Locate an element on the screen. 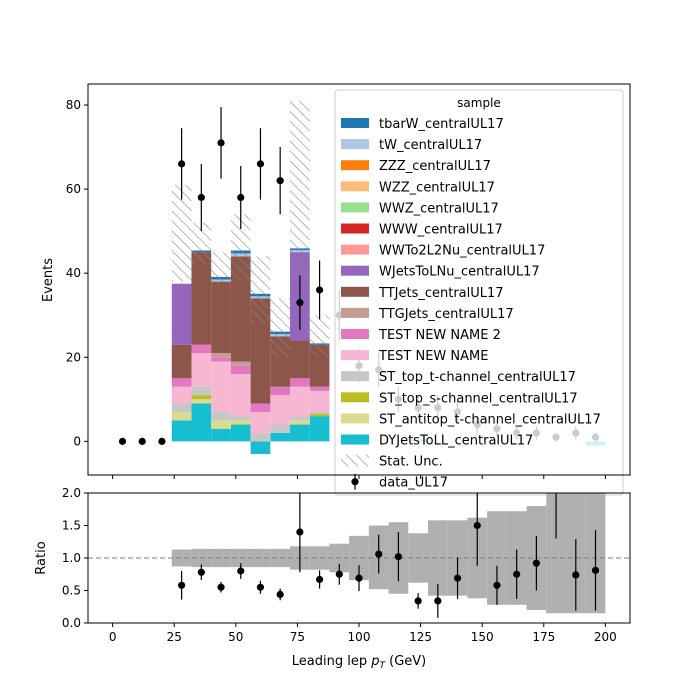 This screenshot has width=700, height=700. legend-title: sample is located at coordinates (479, 103).